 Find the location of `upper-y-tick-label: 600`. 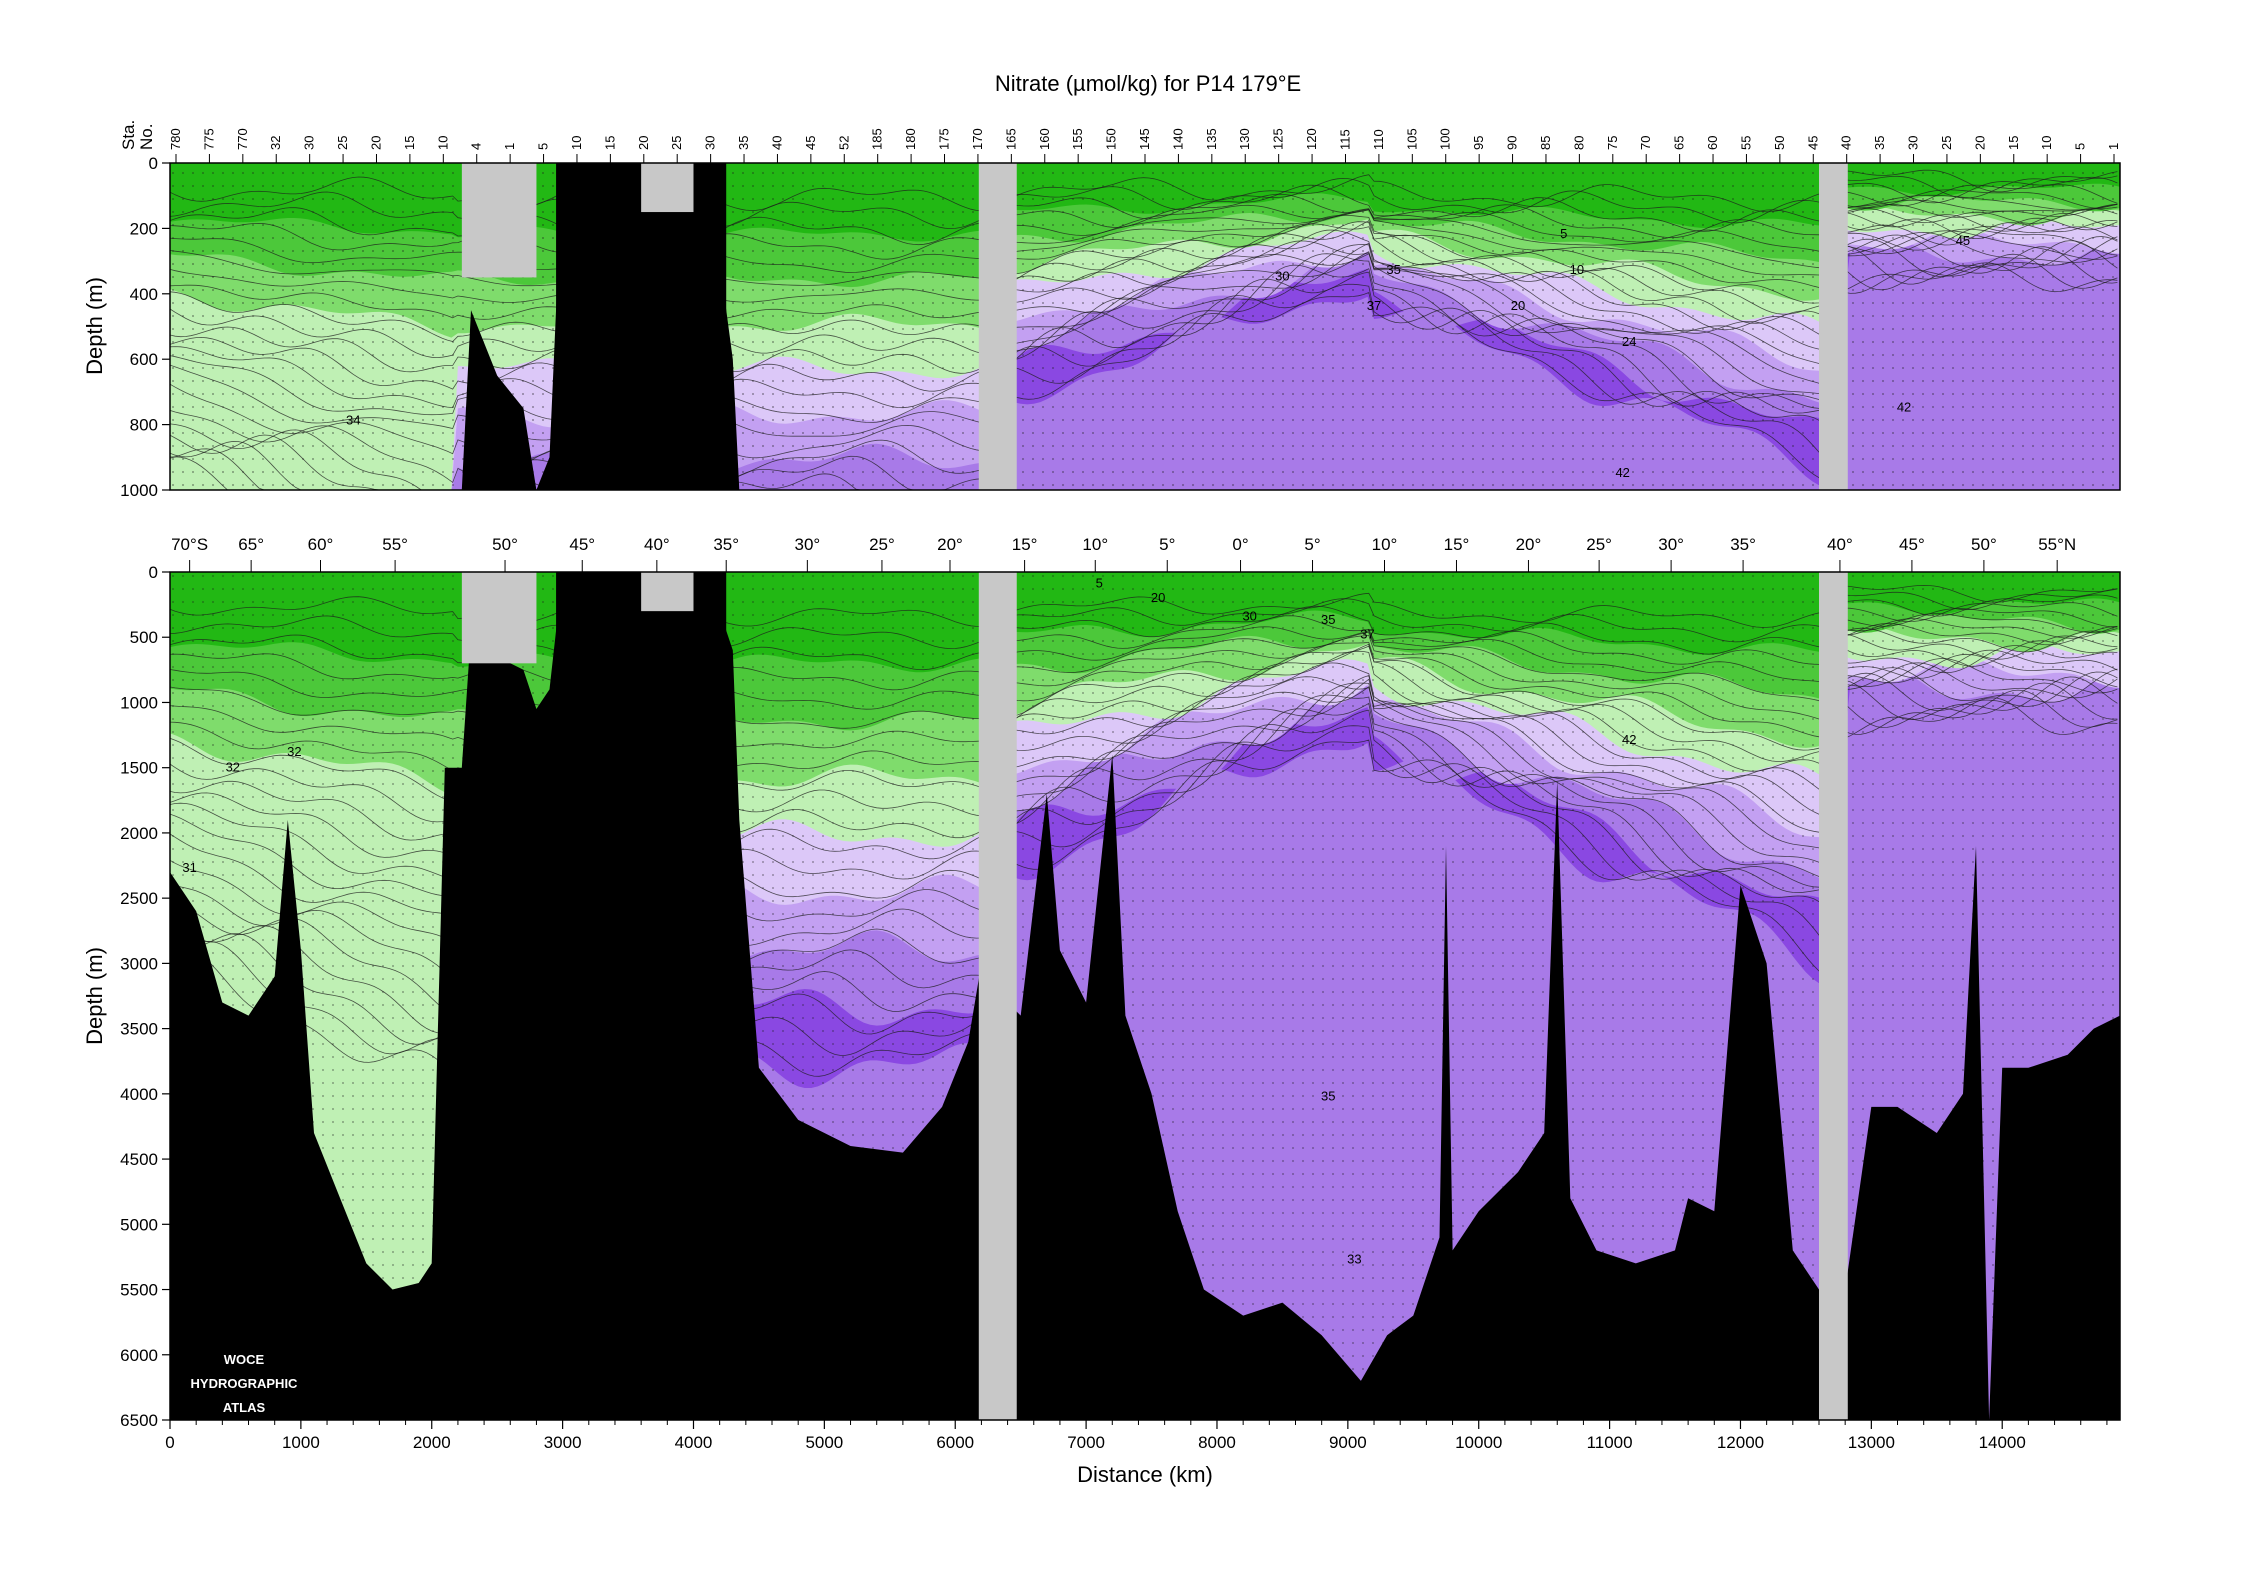

upper-y-tick-label: 600 is located at coordinates (144, 359).